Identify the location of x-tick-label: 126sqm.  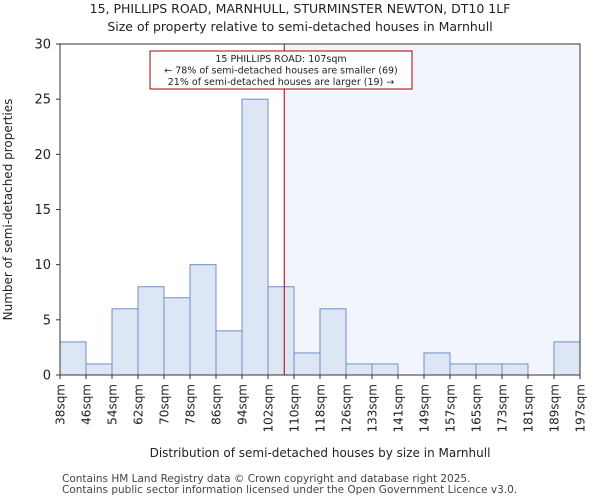
(347, 408).